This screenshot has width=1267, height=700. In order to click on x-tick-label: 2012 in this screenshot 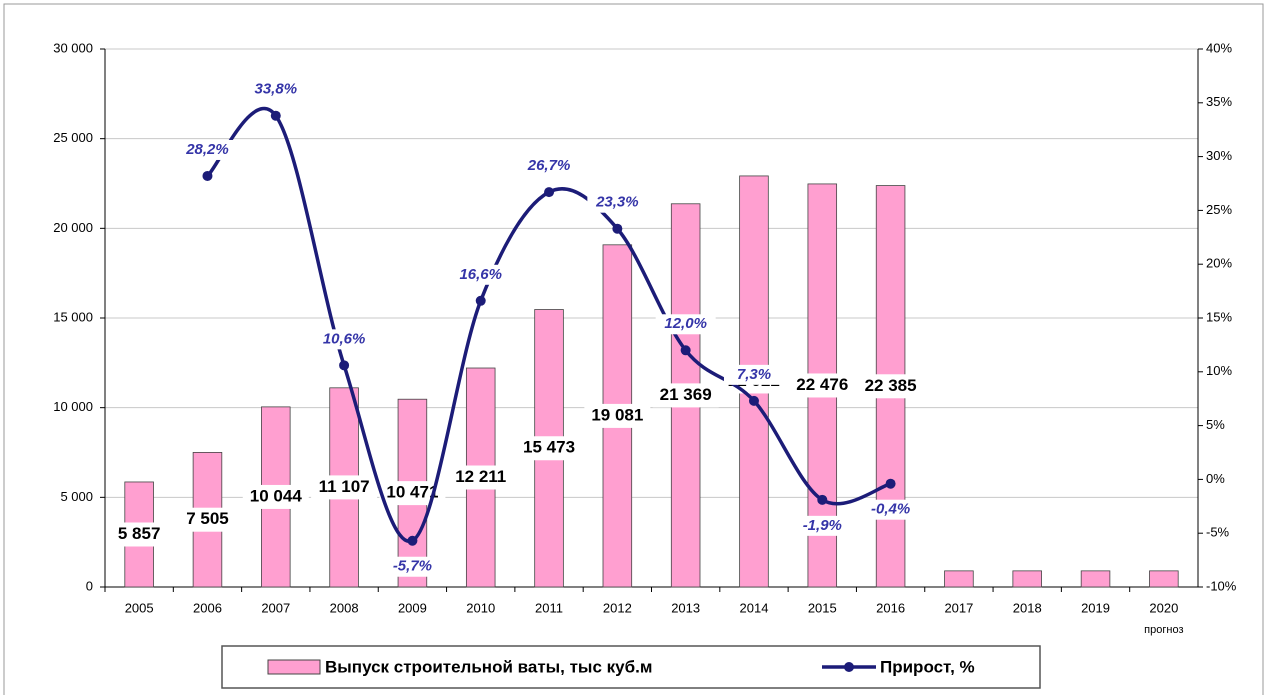, I will do `click(617, 607)`.